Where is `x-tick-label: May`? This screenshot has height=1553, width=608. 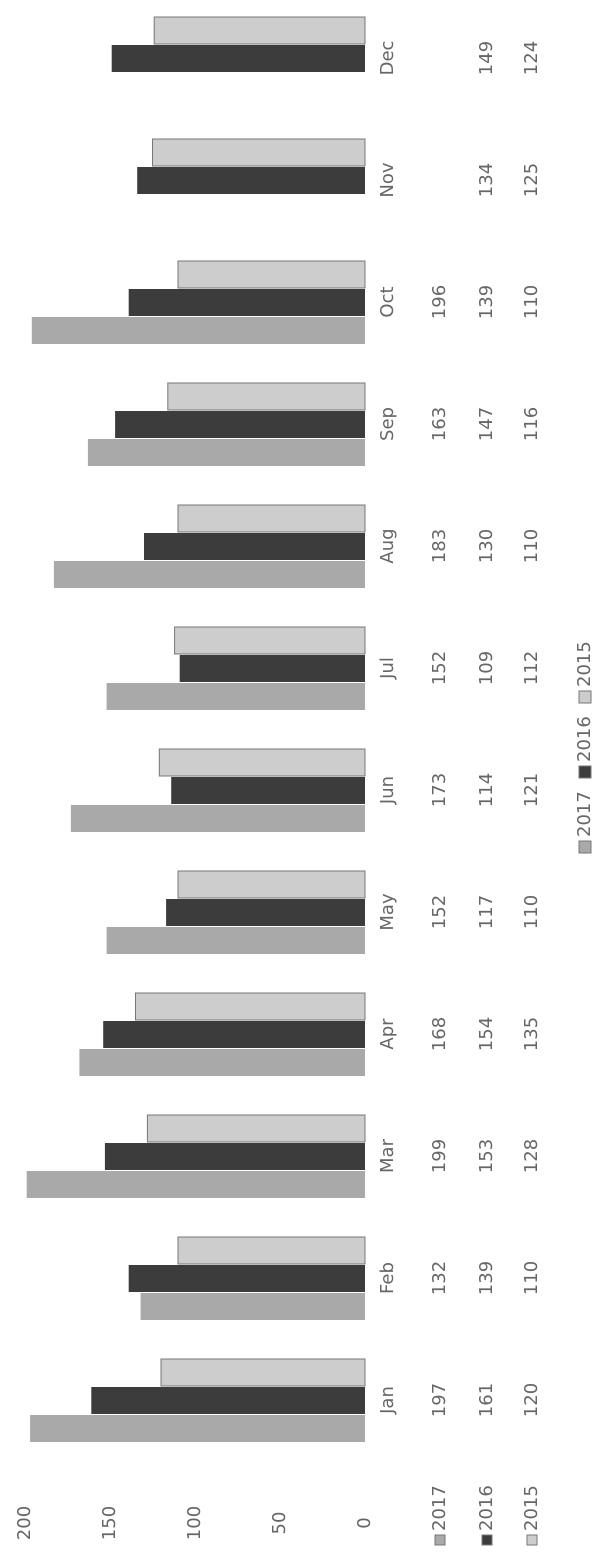 x-tick-label: May is located at coordinates (387, 912).